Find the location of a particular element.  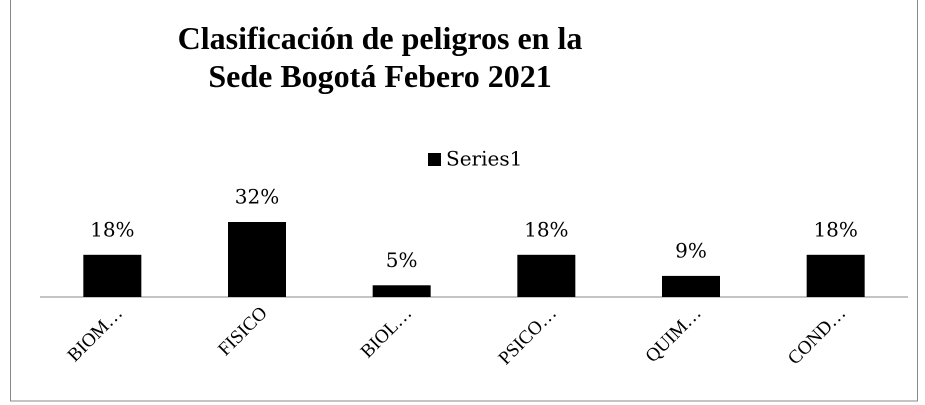

data-label: 9% is located at coordinates (691, 250).